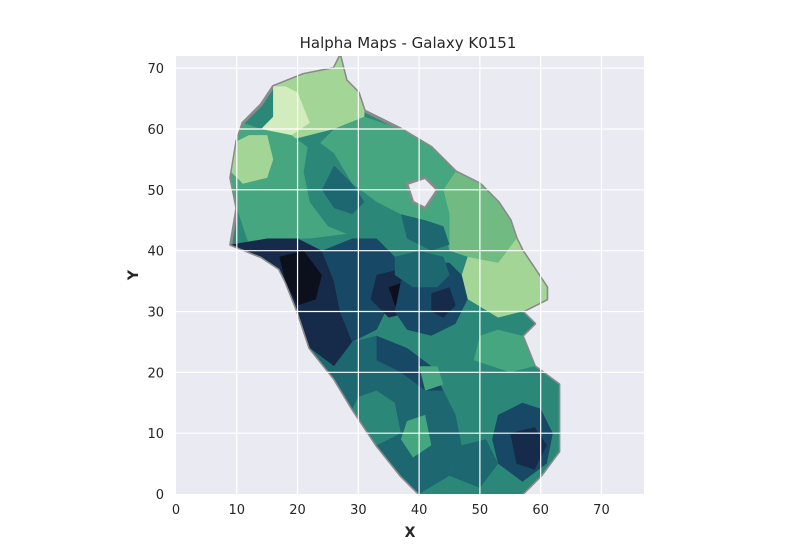 This screenshot has height=554, width=800. What do you see at coordinates (601, 510) in the screenshot?
I see `x-tick-label: 70` at bounding box center [601, 510].